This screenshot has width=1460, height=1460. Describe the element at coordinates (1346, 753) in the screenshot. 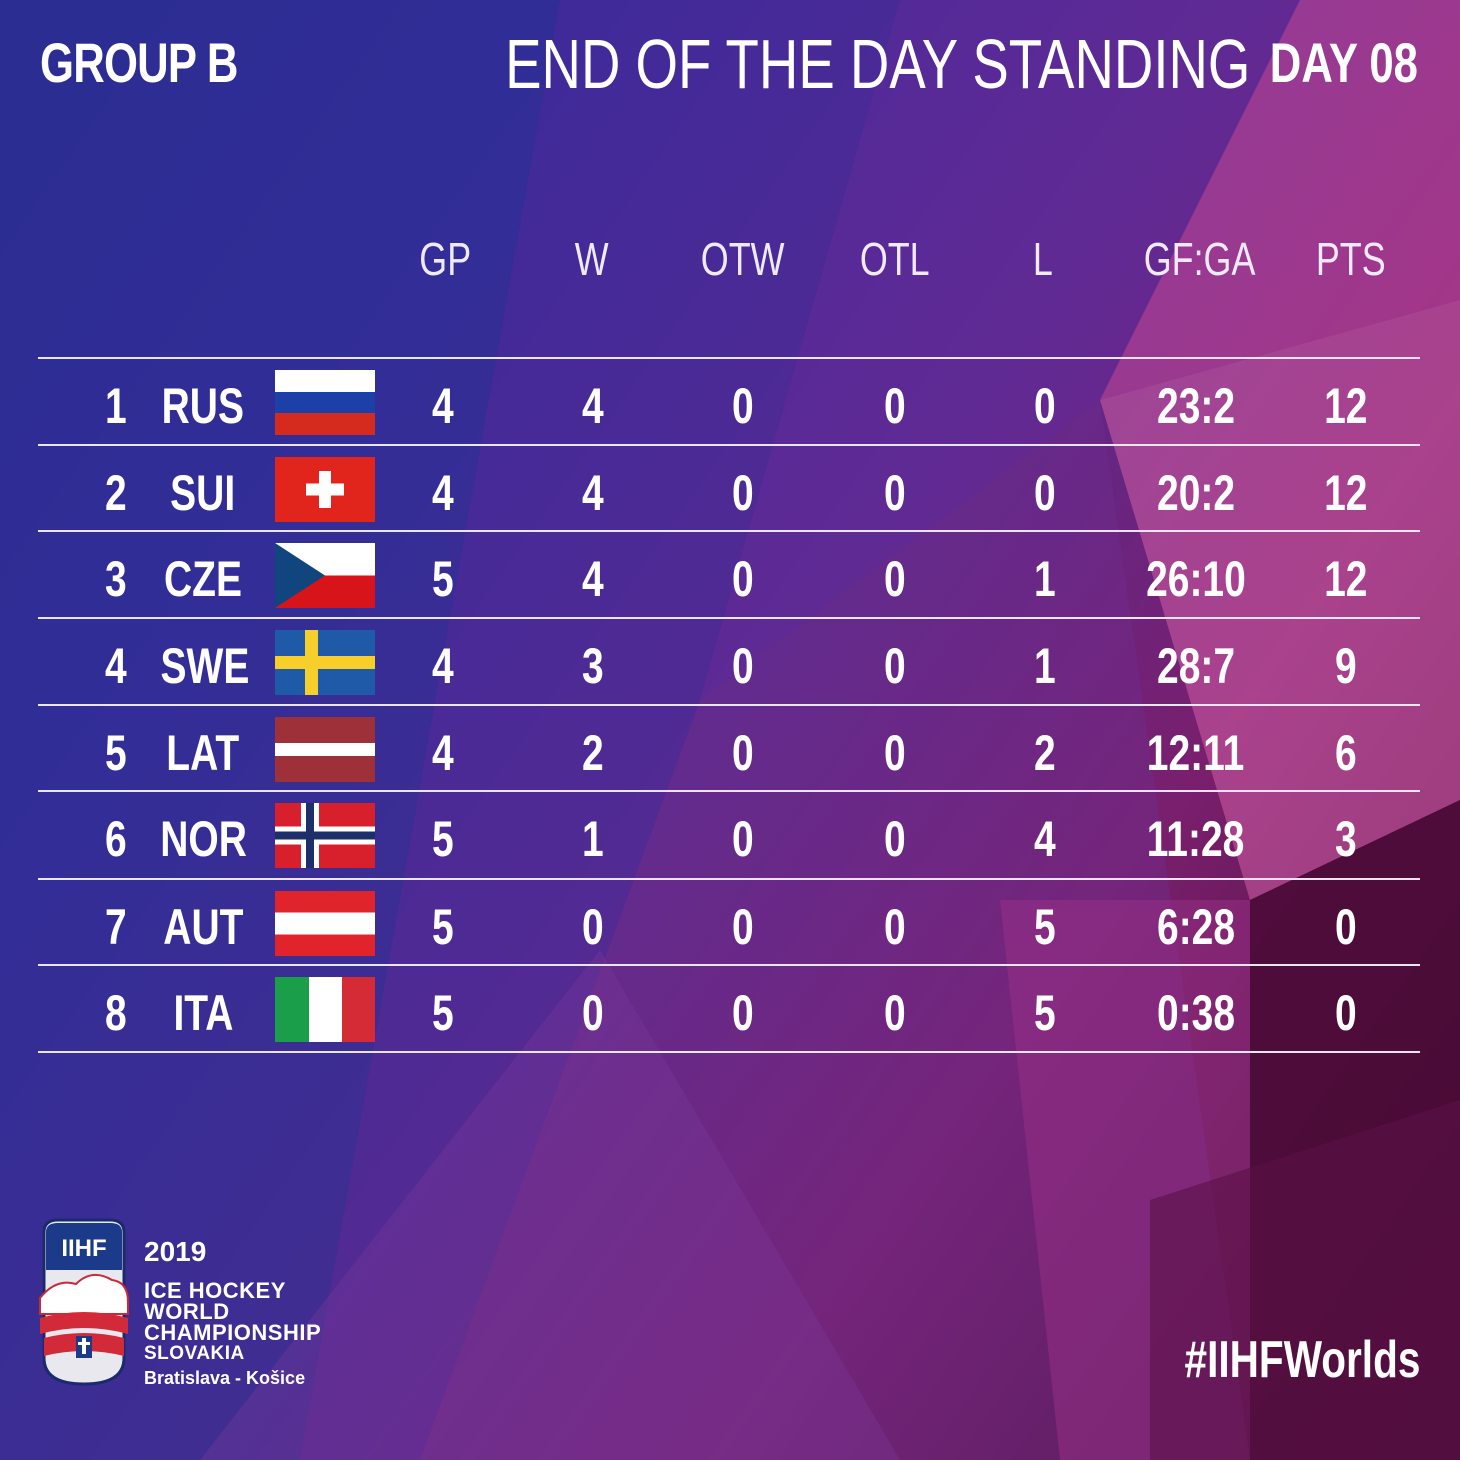

I see `pts-value: 6` at that location.